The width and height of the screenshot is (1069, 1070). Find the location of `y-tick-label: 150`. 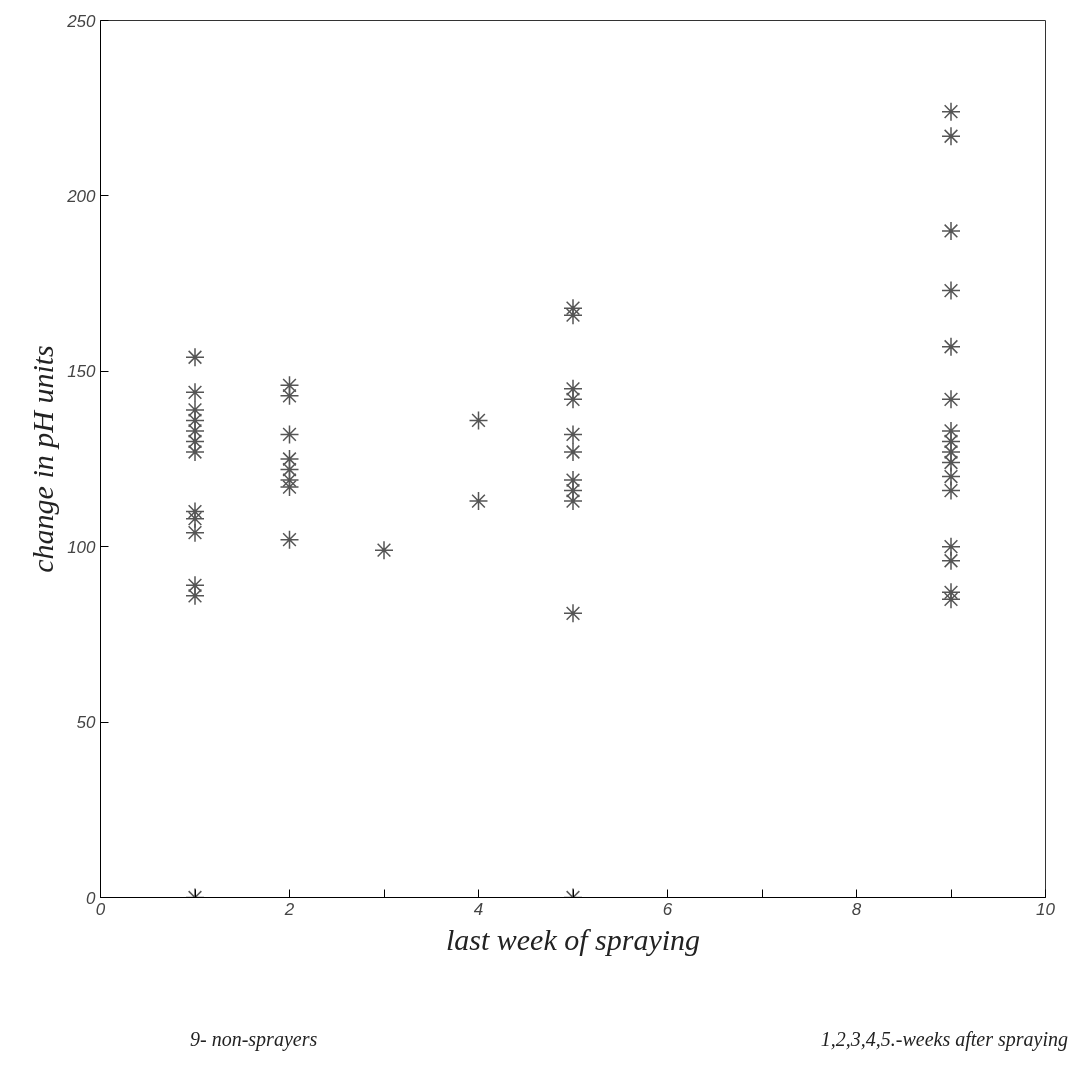

y-tick-label: 150 is located at coordinates (82, 372).